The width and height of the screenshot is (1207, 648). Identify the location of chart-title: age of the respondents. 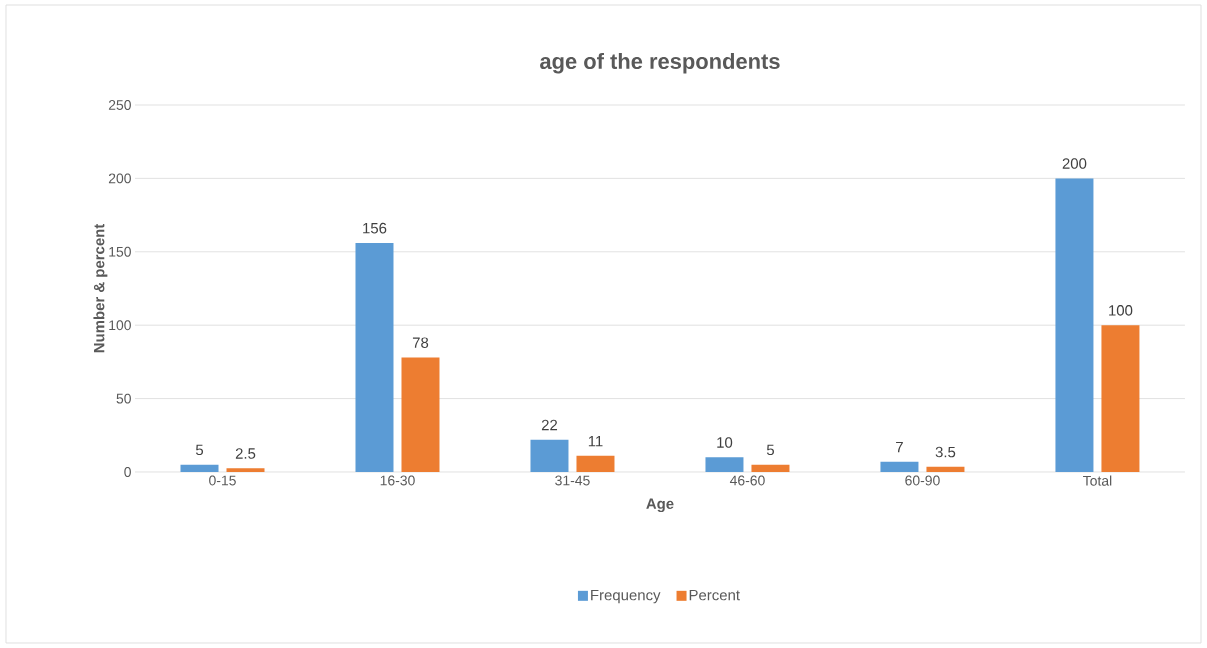
(660, 63).